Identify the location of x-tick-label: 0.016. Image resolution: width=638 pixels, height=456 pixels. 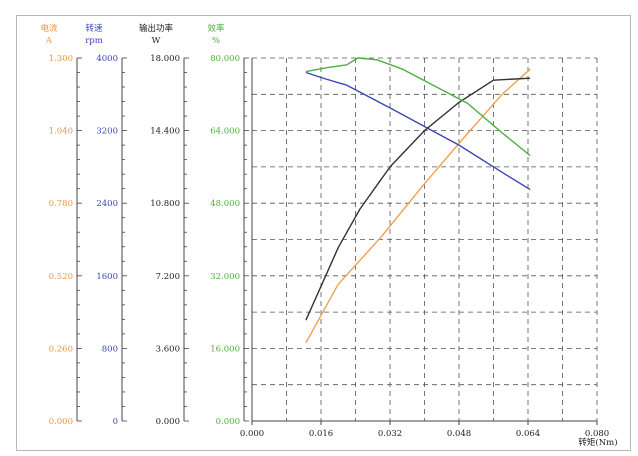
(321, 434).